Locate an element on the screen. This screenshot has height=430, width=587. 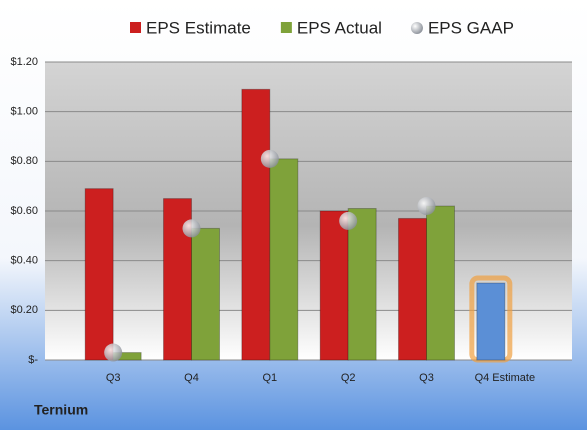
y-tick-label: $0.20 is located at coordinates (24, 310).